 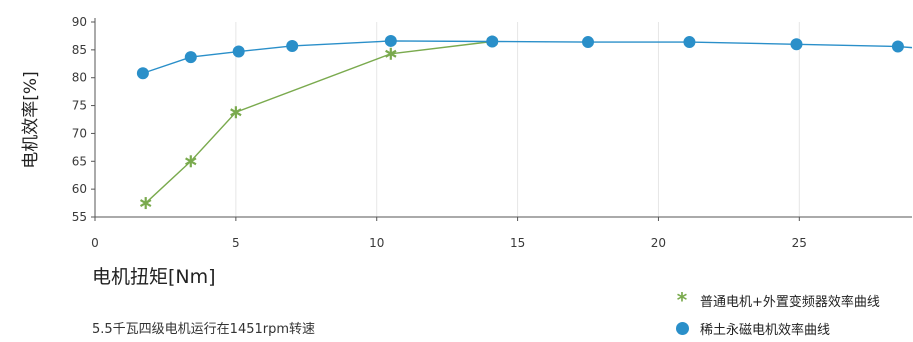 I want to click on y-tick-label: 60, so click(x=79, y=189).